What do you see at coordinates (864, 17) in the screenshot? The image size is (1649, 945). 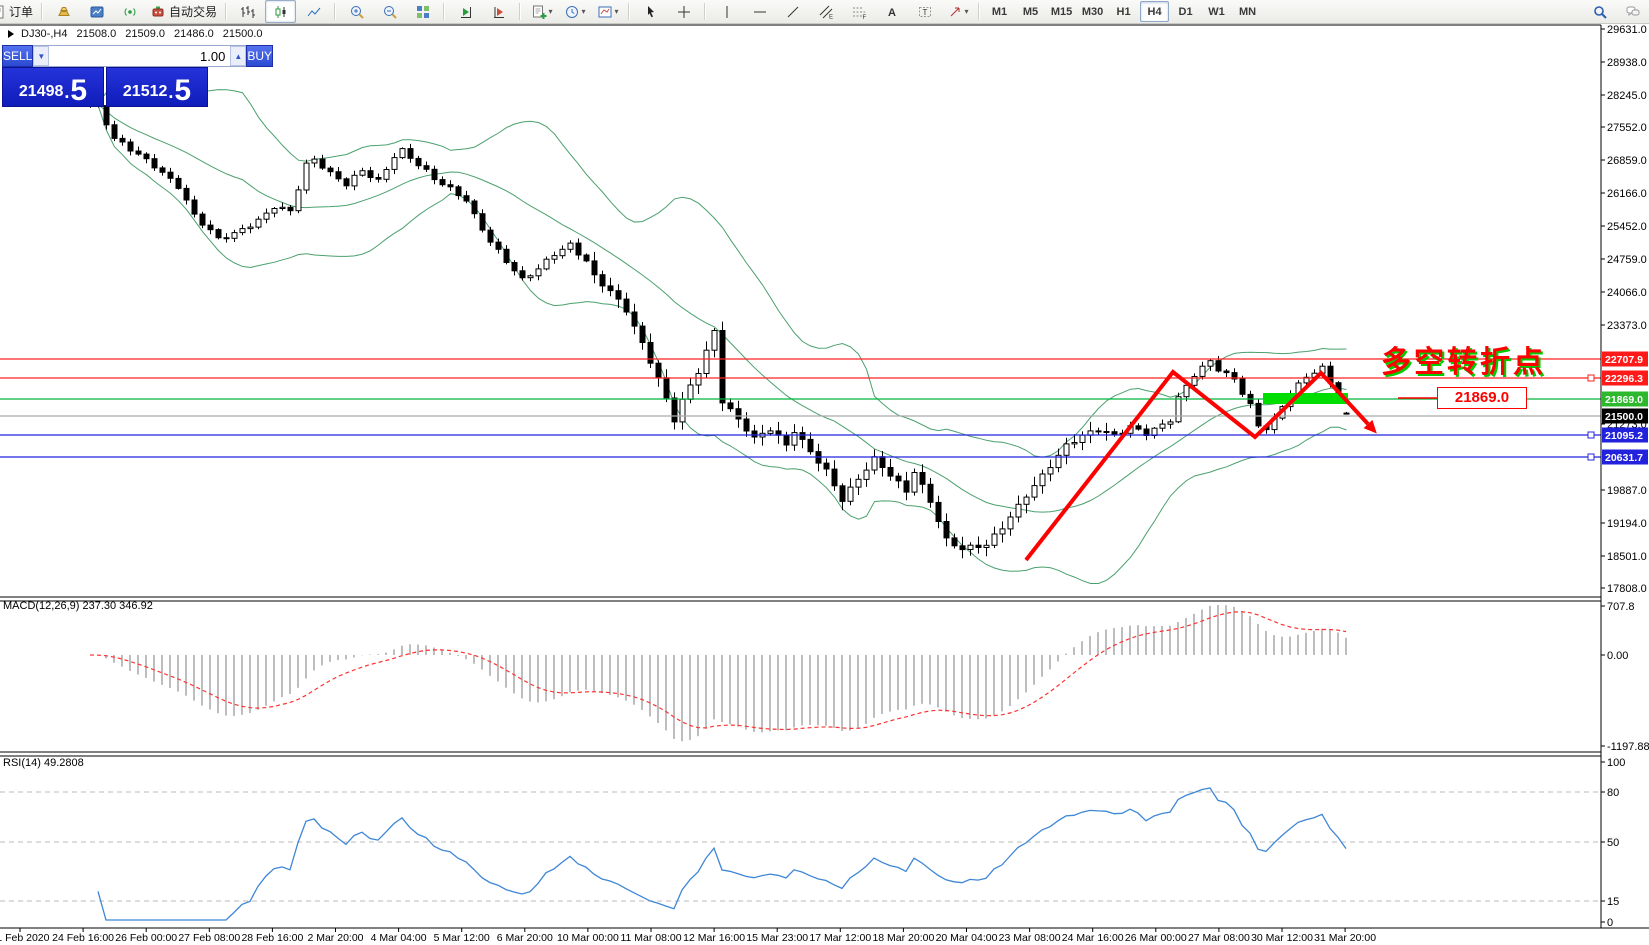 I see `svg-text: F` at bounding box center [864, 17].